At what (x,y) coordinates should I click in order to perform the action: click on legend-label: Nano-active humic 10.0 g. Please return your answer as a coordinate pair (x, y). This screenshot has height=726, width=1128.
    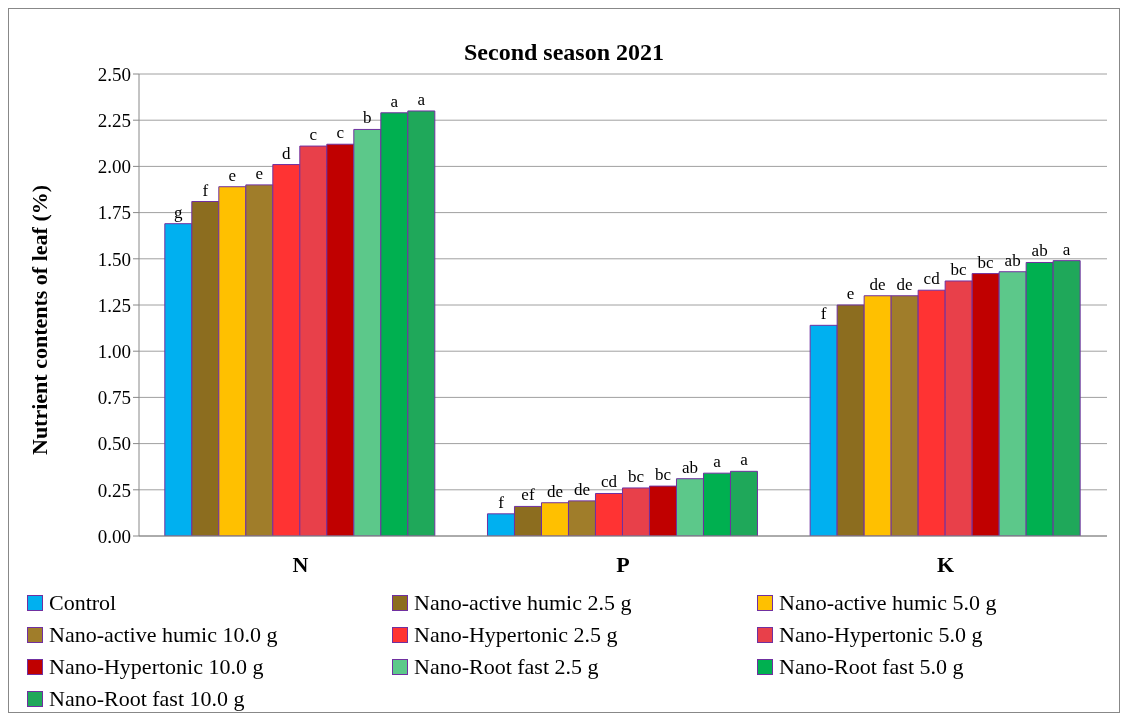
    Looking at the image, I should click on (163, 635).